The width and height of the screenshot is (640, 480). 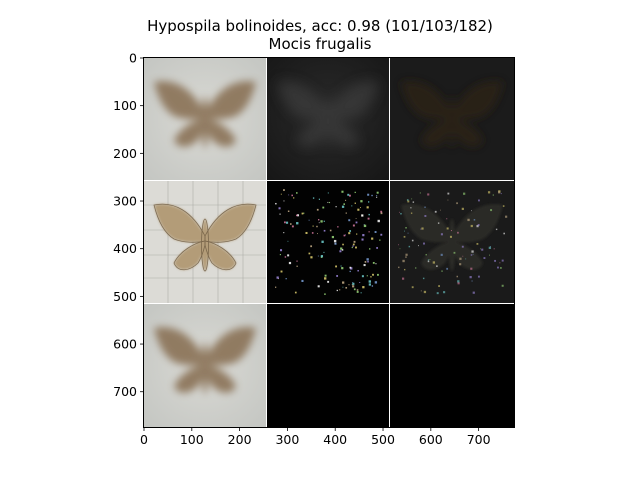 What do you see at coordinates (452, 242) in the screenshot?
I see `tile-r1-c2` at bounding box center [452, 242].